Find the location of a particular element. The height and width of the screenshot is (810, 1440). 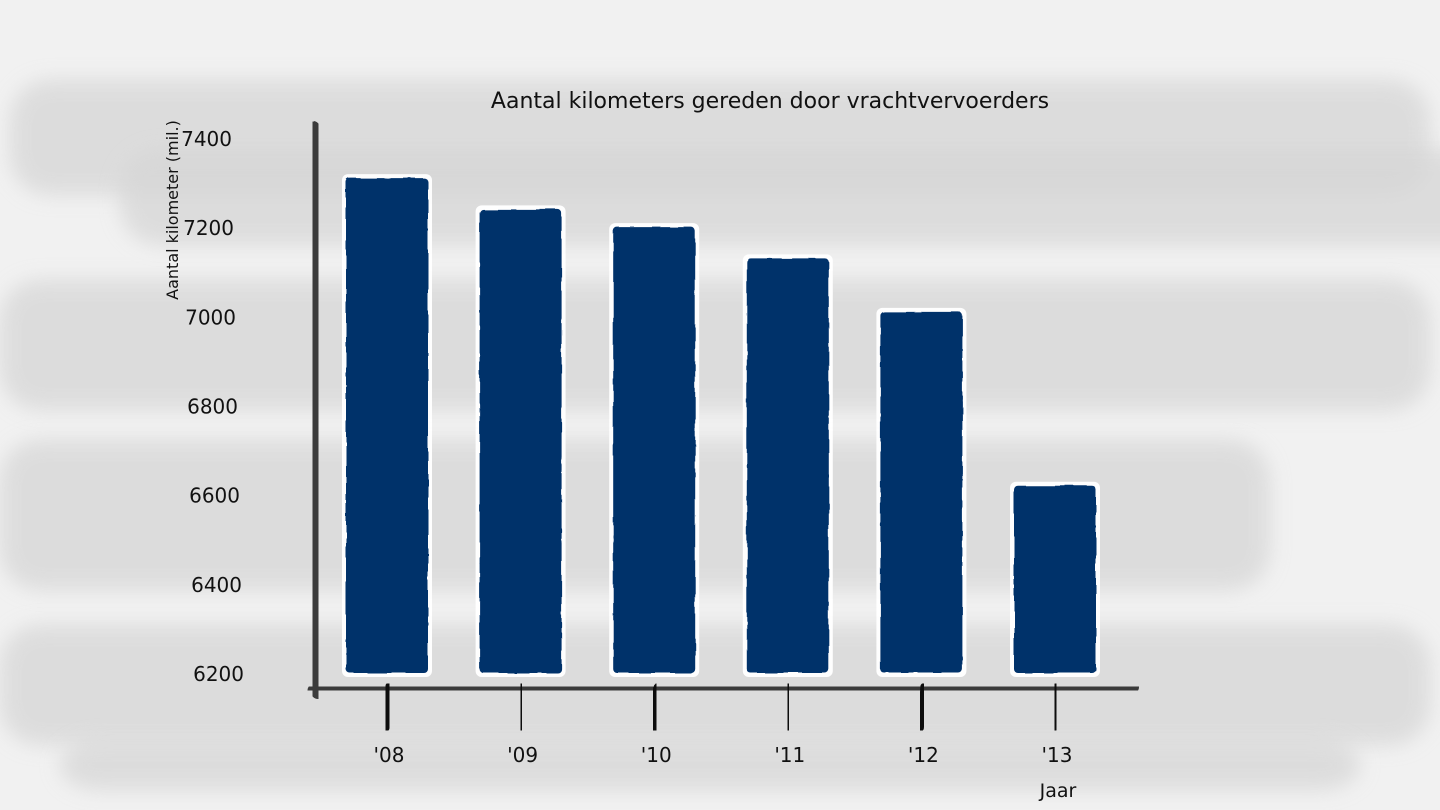

x-tick-label: '11 is located at coordinates (789, 755).